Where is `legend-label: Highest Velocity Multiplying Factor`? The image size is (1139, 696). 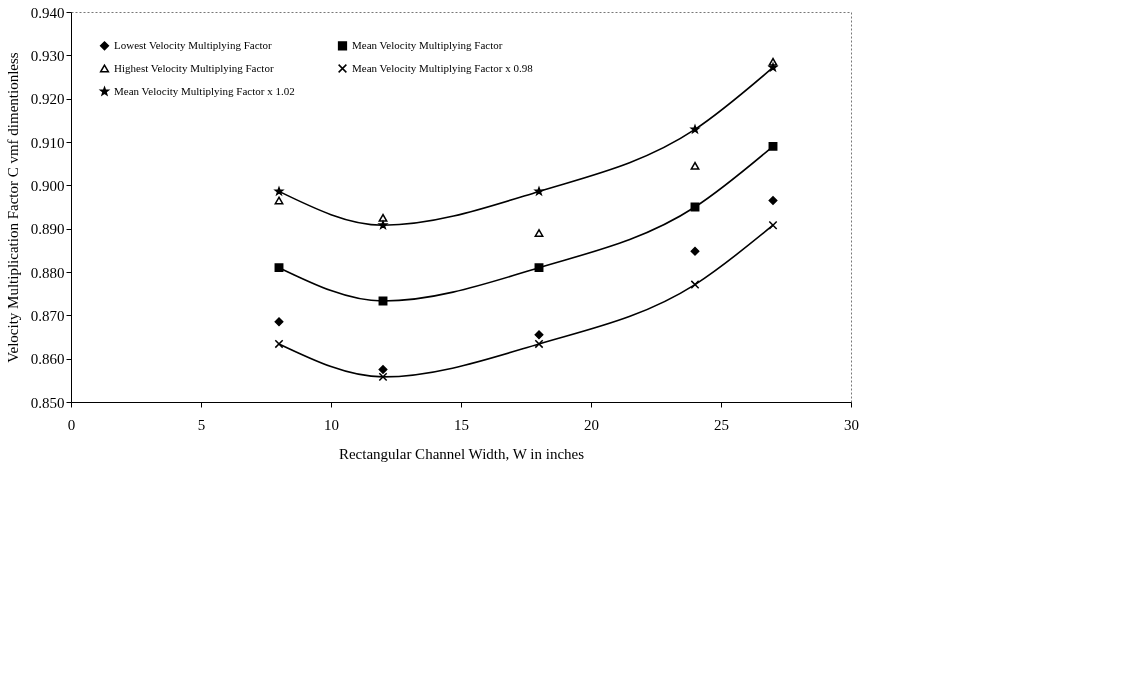
legend-label: Highest Velocity Multiplying Factor is located at coordinates (194, 67).